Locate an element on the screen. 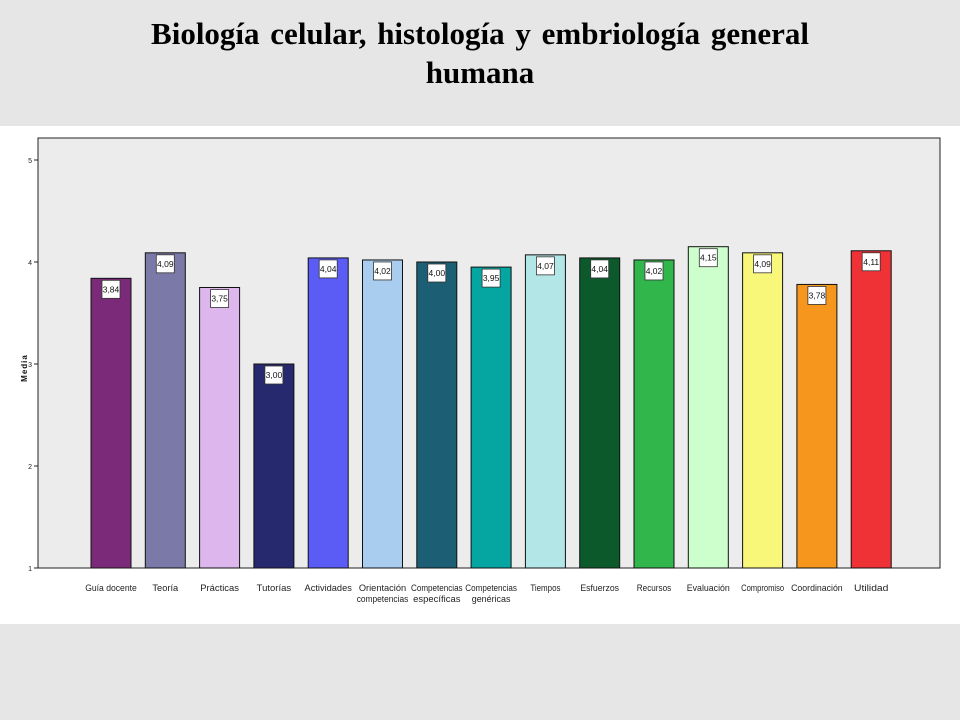 This screenshot has height=720, width=960. data-label: 4,00 is located at coordinates (437, 273).